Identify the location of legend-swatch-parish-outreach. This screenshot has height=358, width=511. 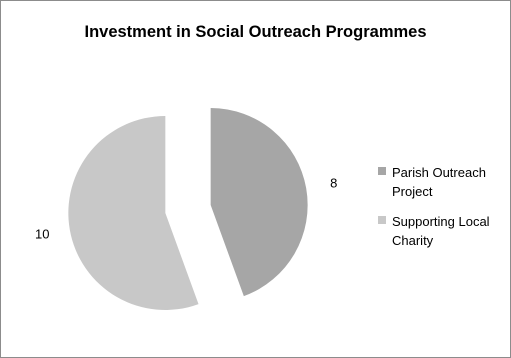
(382, 171).